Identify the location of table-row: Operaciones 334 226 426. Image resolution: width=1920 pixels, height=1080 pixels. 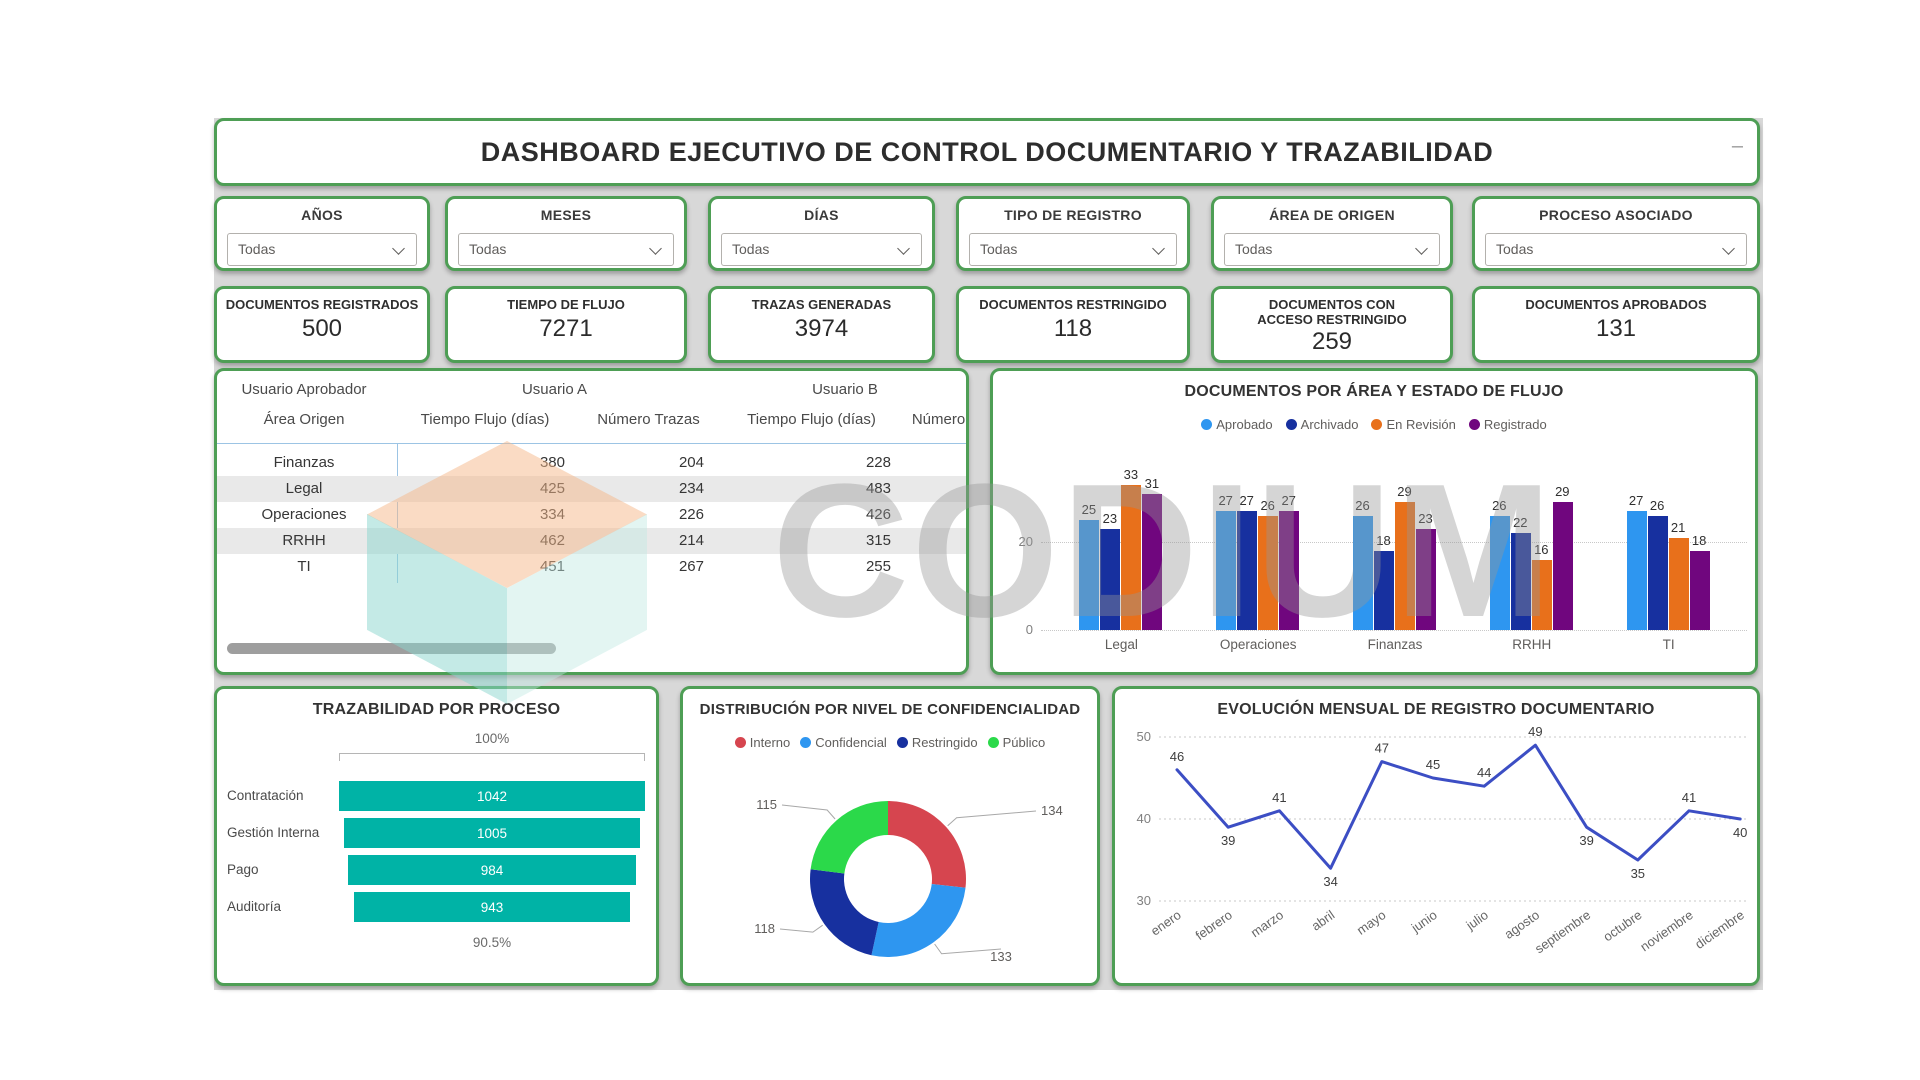
(591, 515).